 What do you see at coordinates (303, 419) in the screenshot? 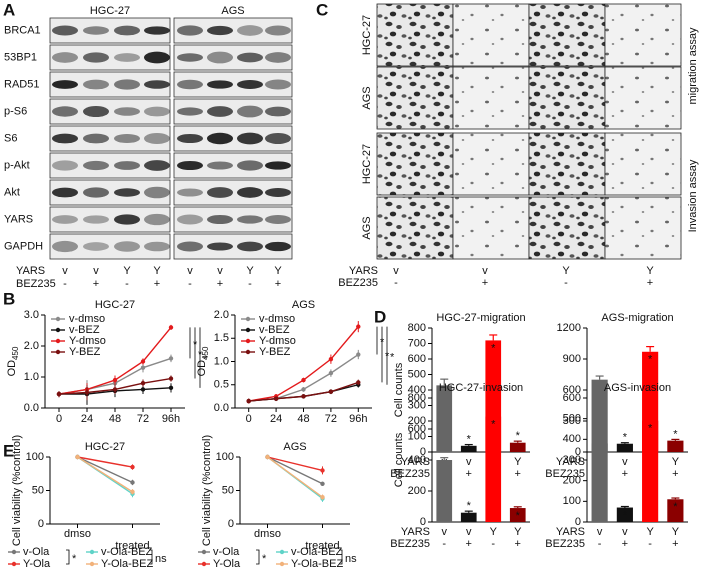
I see `x-tick-label: 48` at bounding box center [303, 419].